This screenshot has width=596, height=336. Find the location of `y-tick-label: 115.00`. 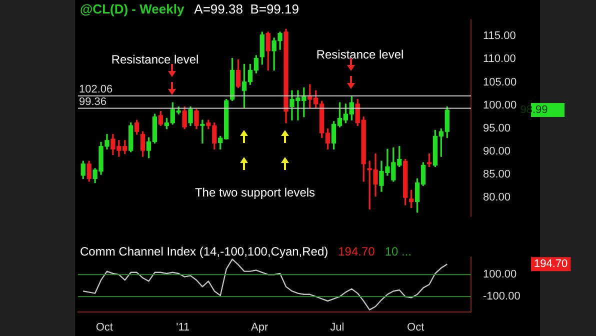

y-tick-label: 115.00 is located at coordinates (499, 36).